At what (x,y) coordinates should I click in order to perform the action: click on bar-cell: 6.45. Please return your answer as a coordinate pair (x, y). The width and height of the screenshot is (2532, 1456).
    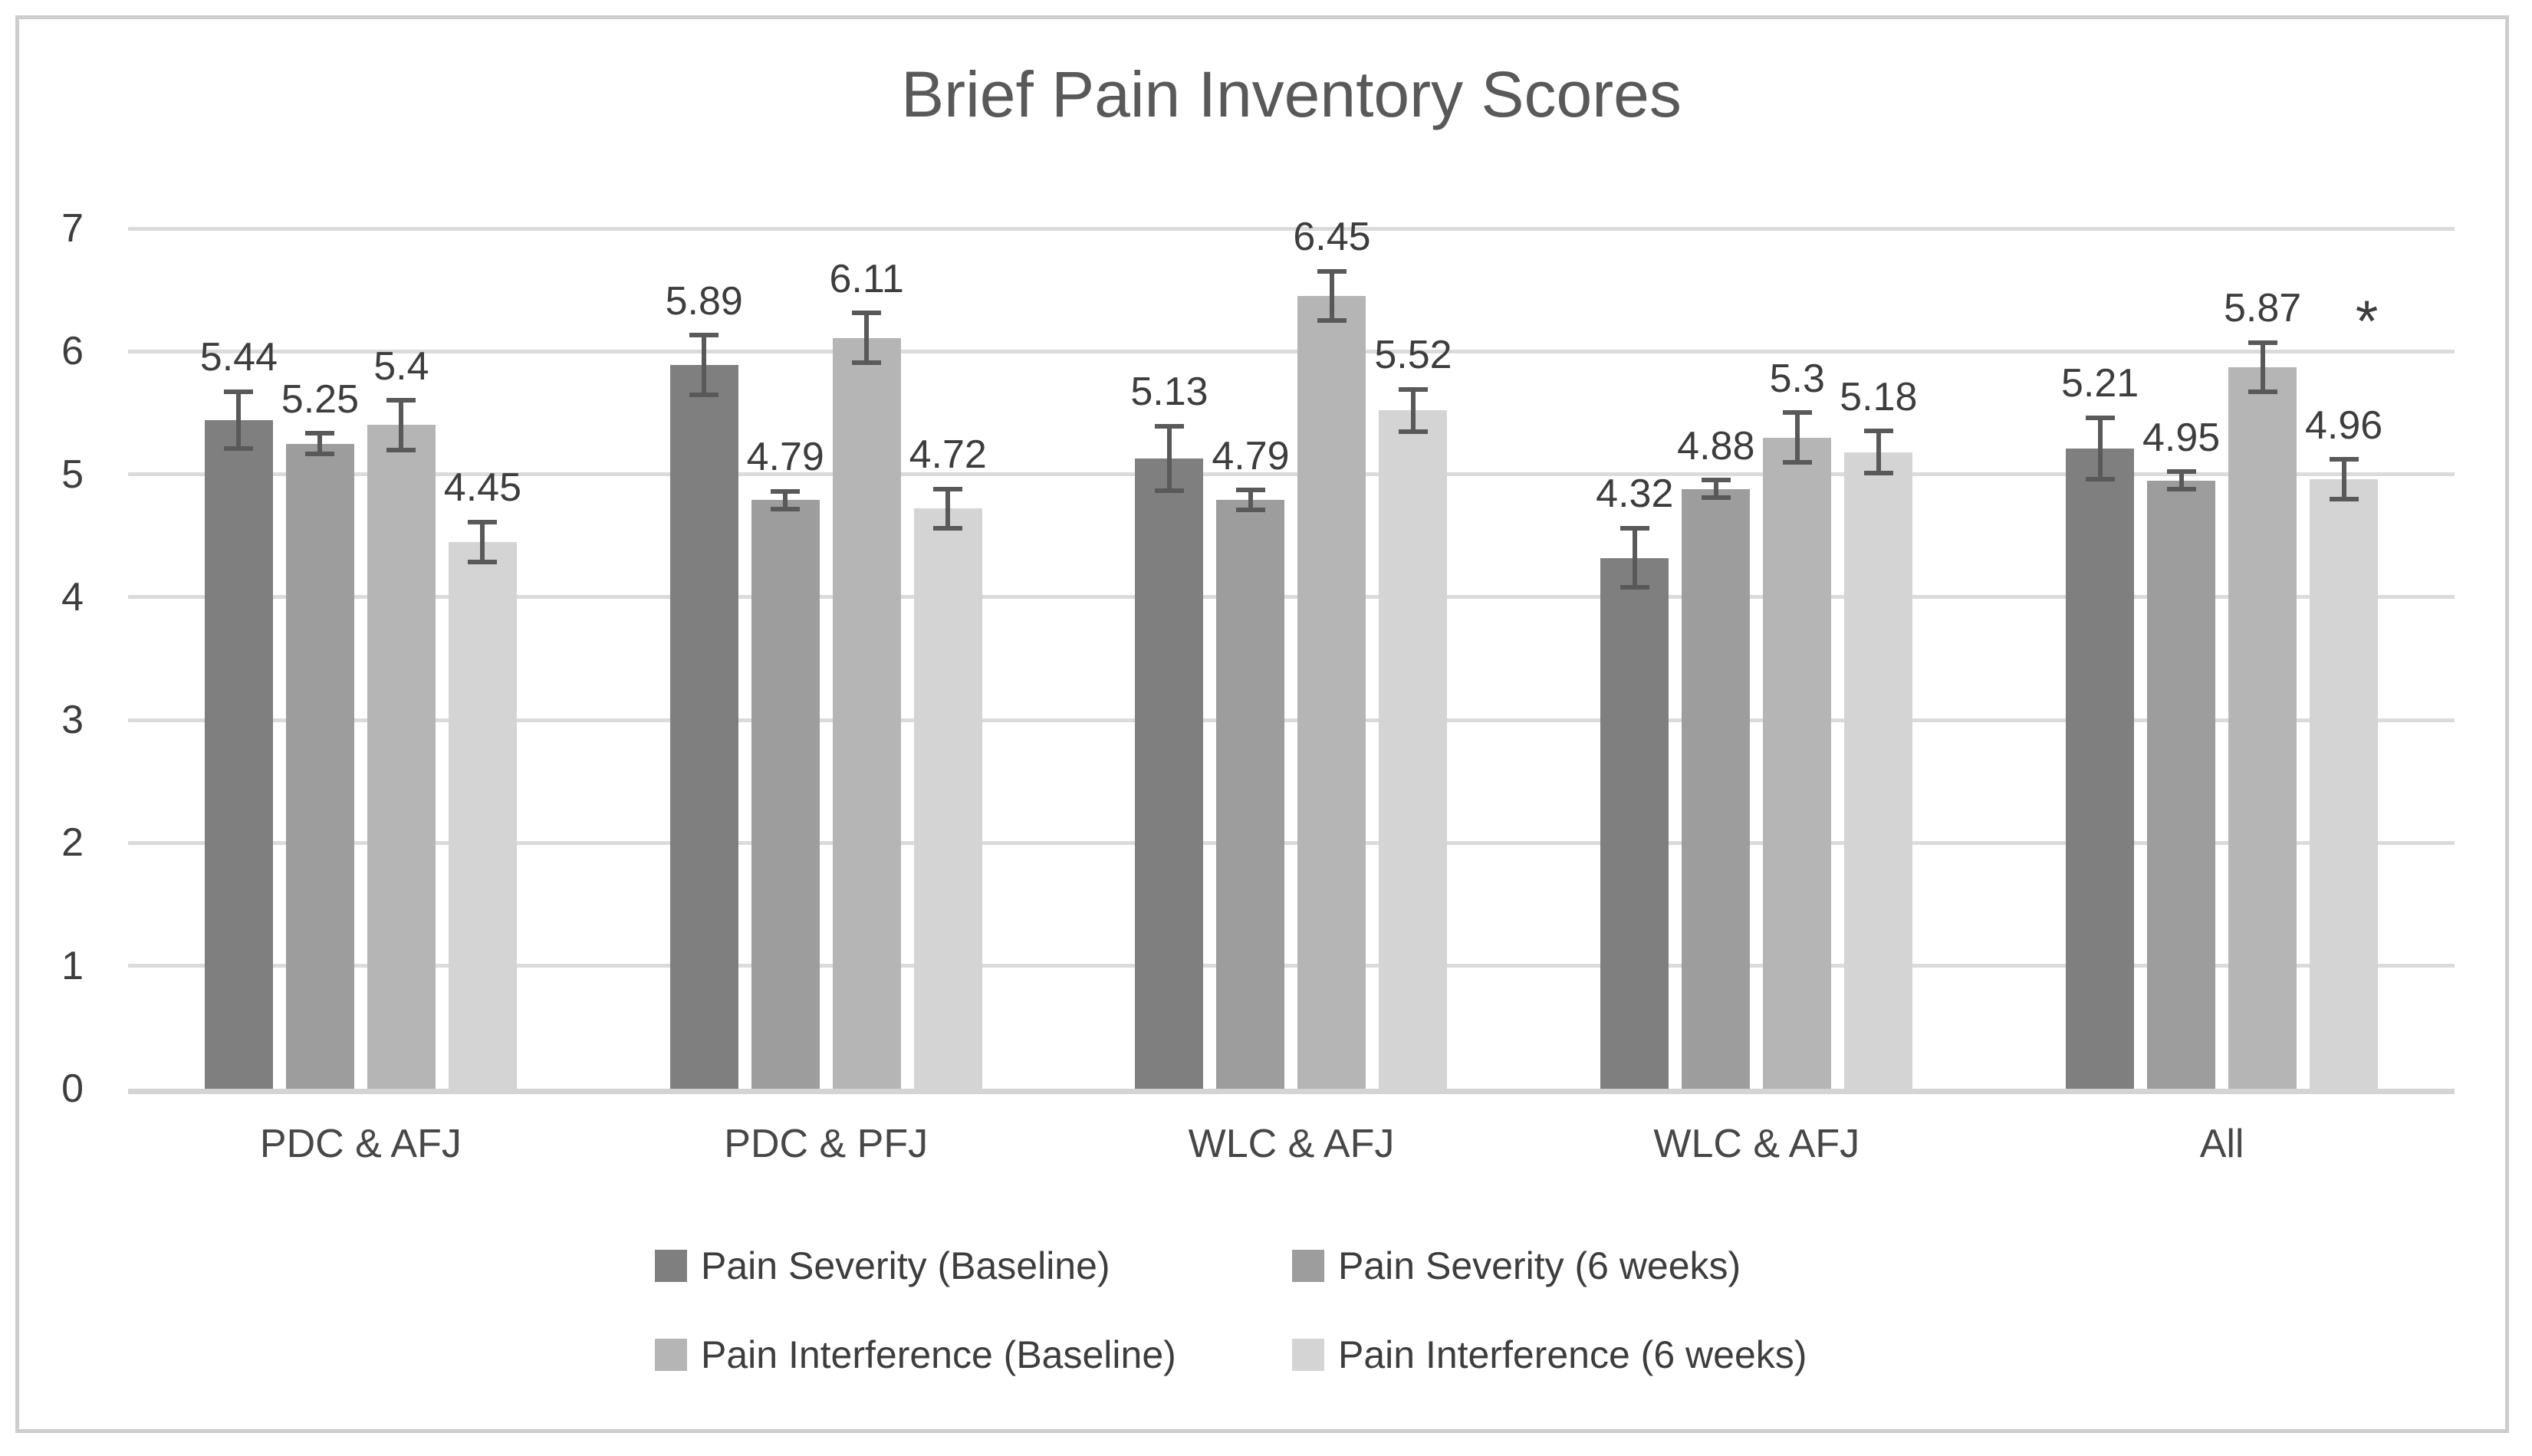
    Looking at the image, I should click on (1332, 652).